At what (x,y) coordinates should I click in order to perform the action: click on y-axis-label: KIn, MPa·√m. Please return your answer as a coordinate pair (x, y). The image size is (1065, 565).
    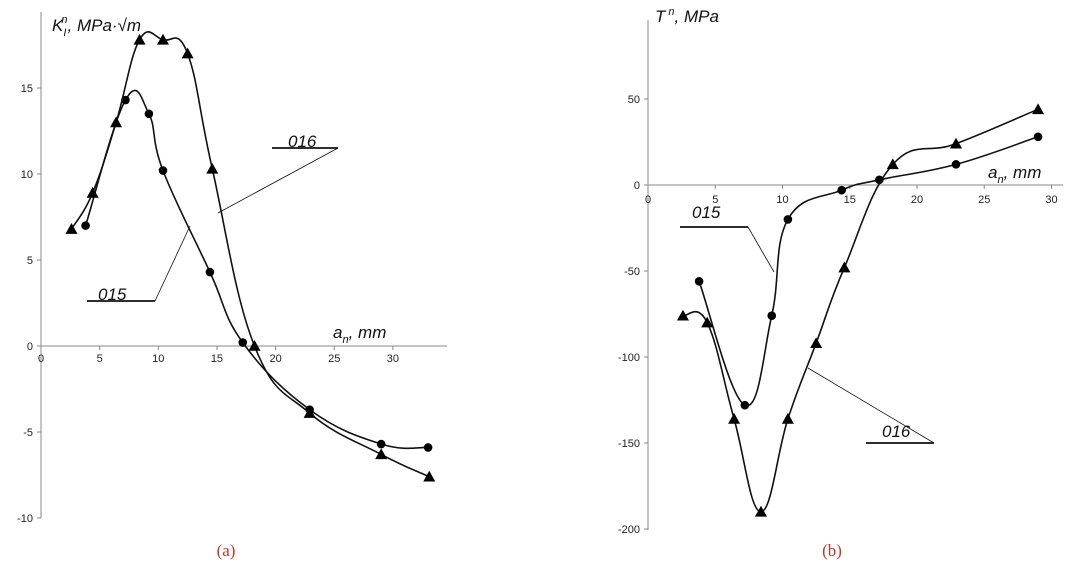
    Looking at the image, I should click on (96, 26).